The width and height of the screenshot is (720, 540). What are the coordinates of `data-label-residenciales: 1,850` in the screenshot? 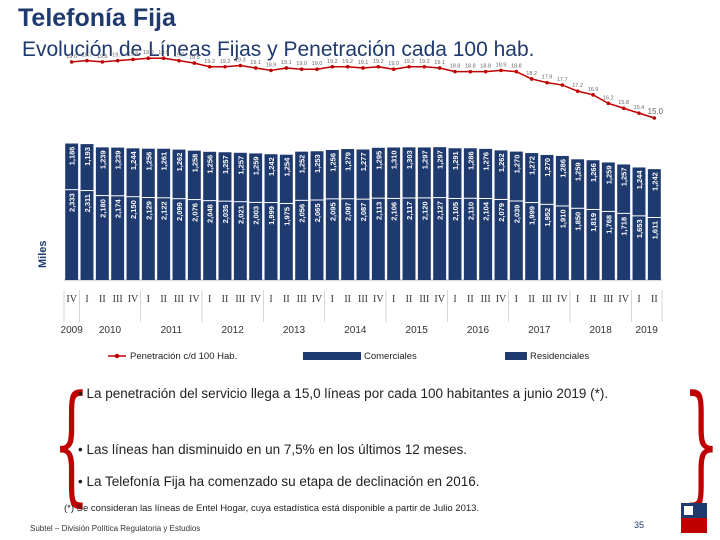 It's located at (578, 221).